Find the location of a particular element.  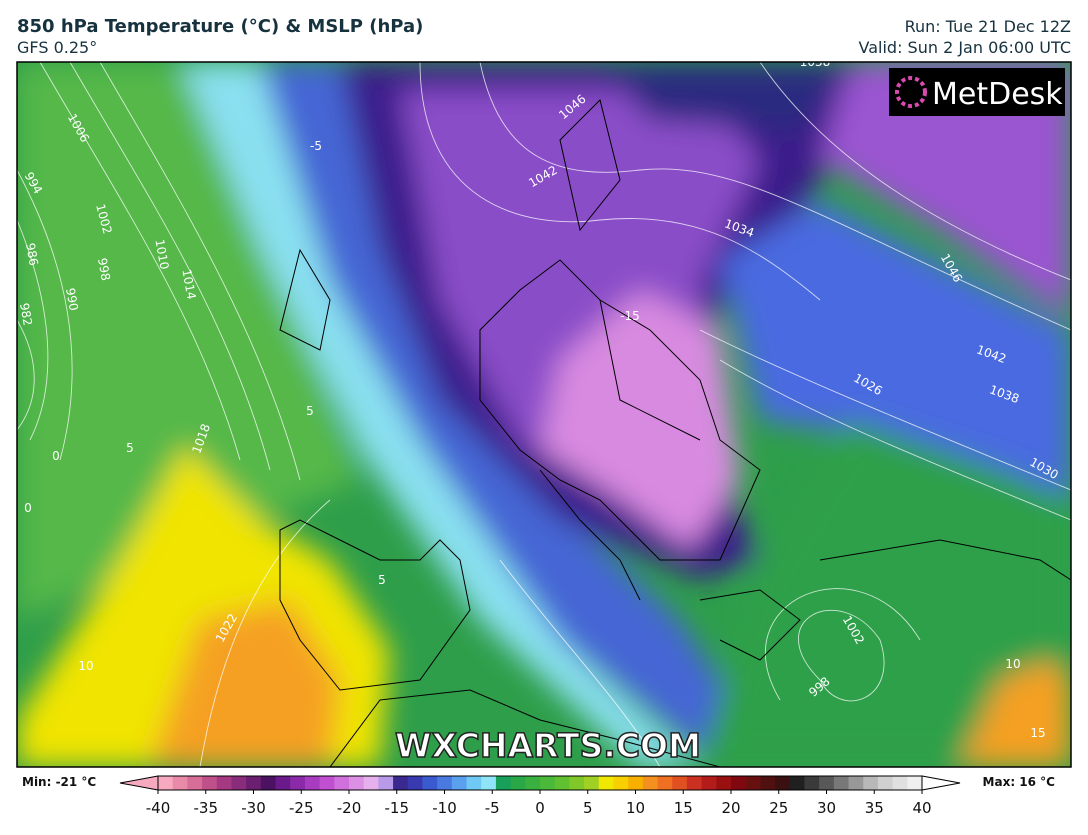

model: GFS 0.25° is located at coordinates (57, 47).